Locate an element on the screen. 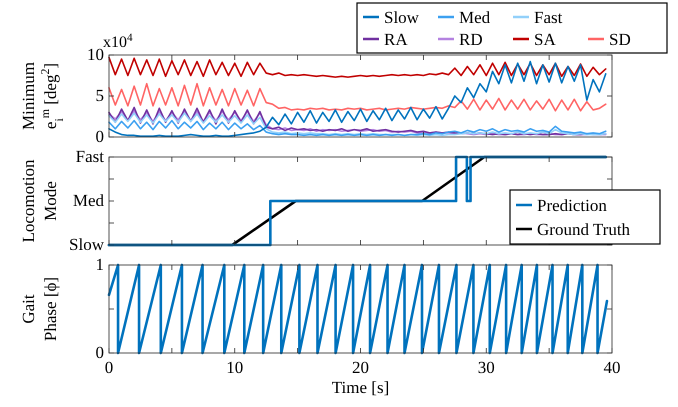 Image resolution: width=678 pixels, height=407 pixels. legend-label: Prediction is located at coordinates (572, 205).